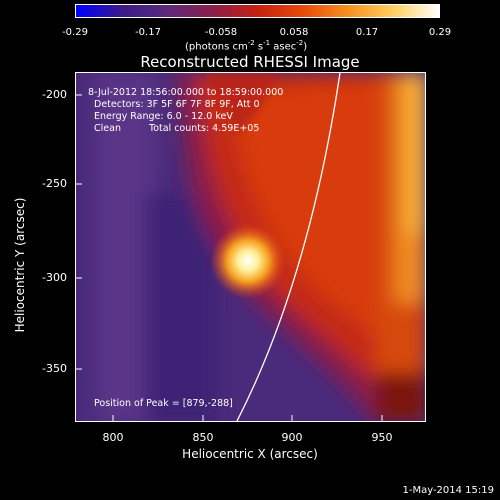  I want to click on y-tick-label: -300, so click(54, 277).